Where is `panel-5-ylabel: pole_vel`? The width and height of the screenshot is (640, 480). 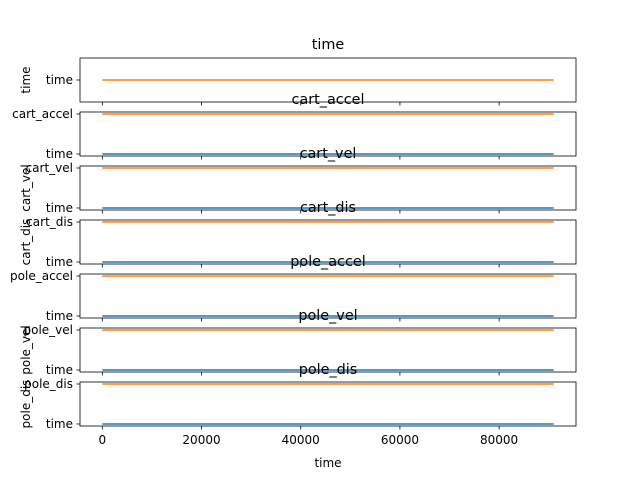
panel-5-ylabel: pole_vel is located at coordinates (26, 350).